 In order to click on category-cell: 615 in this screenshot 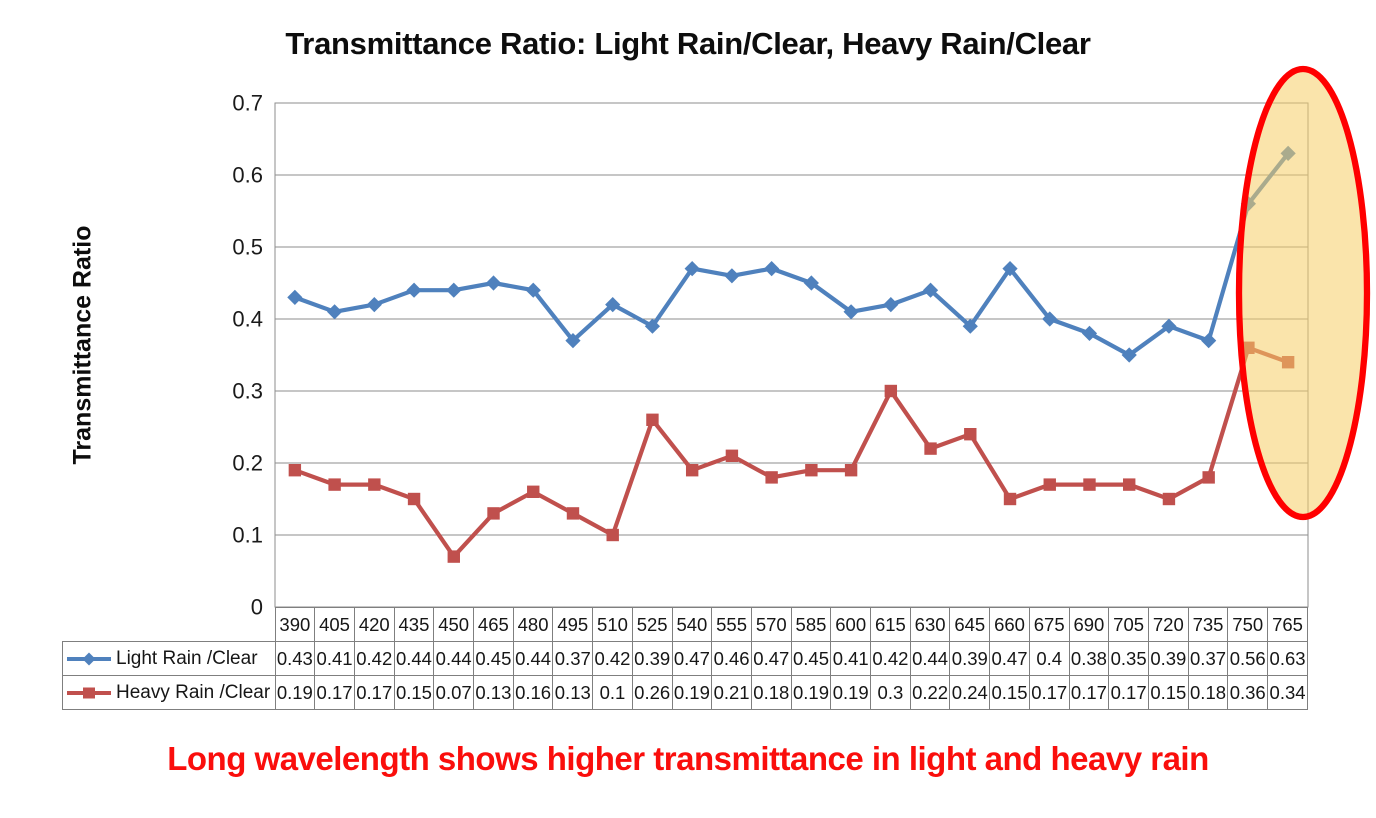, I will do `click(890, 624)`.